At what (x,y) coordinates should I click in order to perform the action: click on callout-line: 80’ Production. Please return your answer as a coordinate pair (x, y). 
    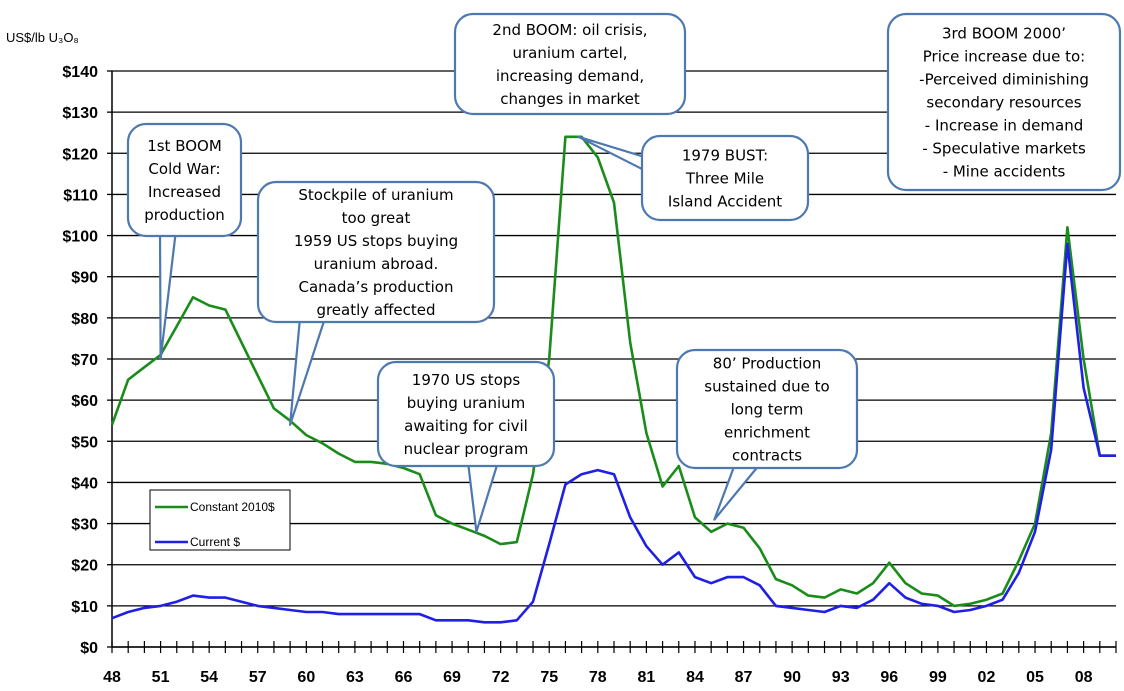
    Looking at the image, I should click on (767, 364).